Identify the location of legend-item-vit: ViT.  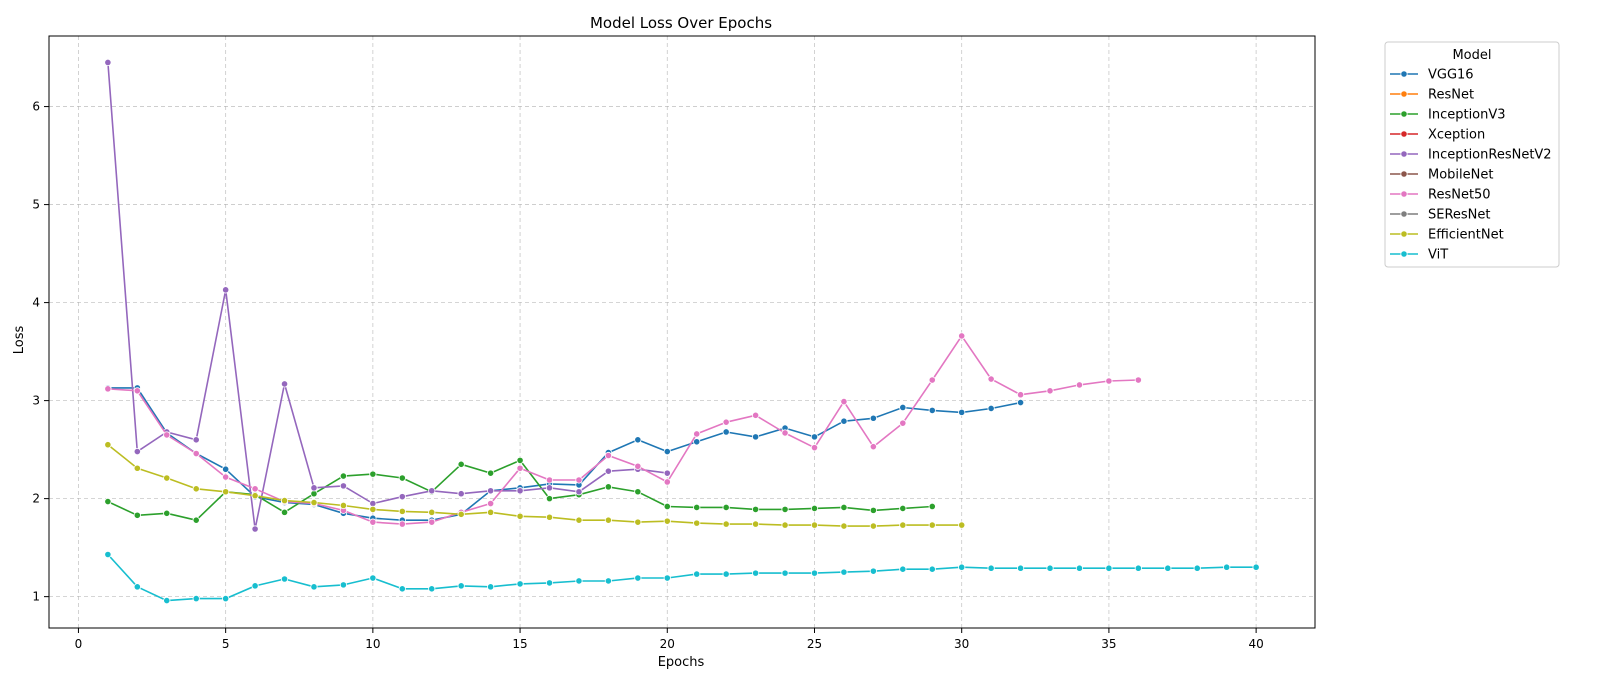
(1419, 255).